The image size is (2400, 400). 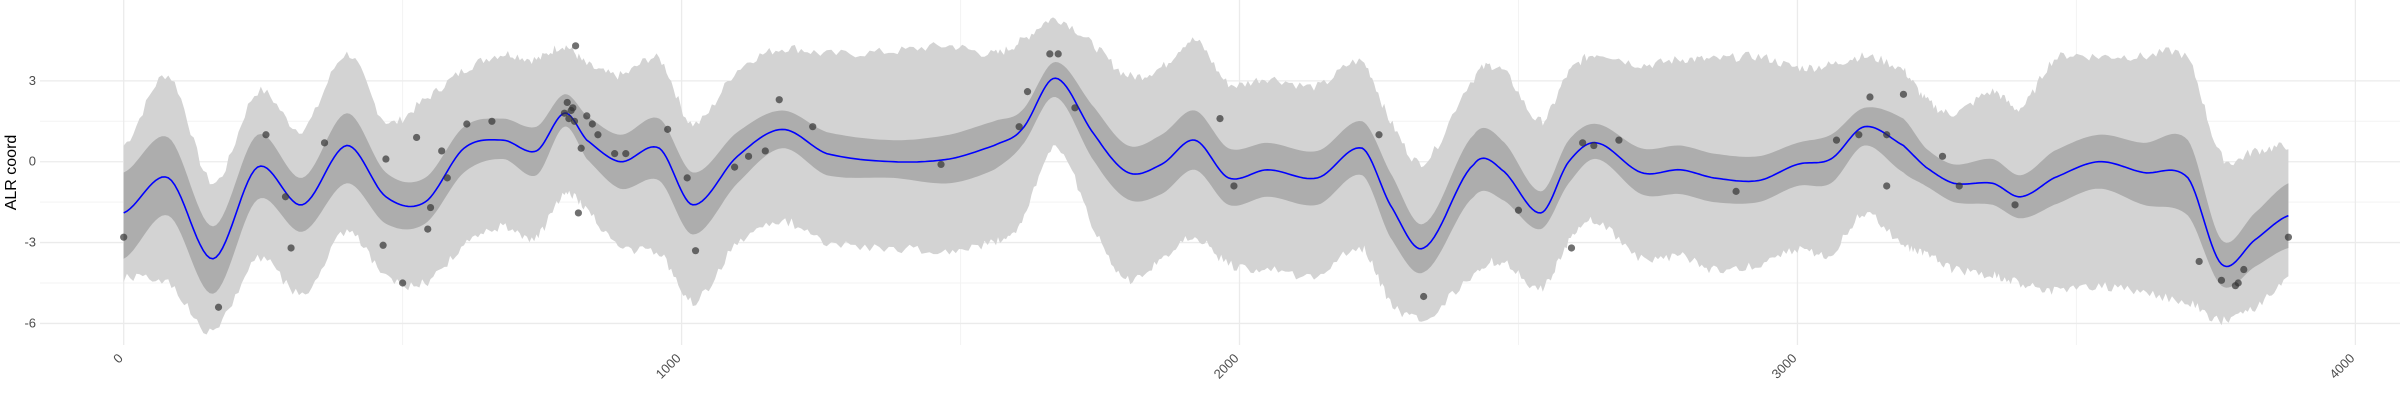 I want to click on y-axis-tick-labels: -6 -3 0 3, so click(x=30, y=202).